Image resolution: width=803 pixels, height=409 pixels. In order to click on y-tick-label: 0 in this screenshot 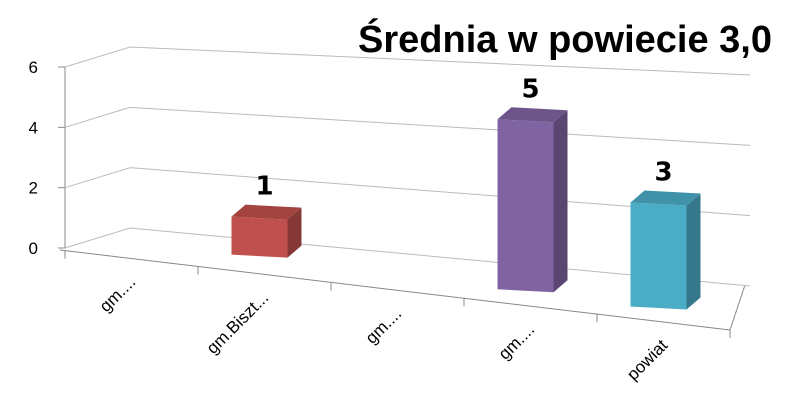, I will do `click(33, 248)`.